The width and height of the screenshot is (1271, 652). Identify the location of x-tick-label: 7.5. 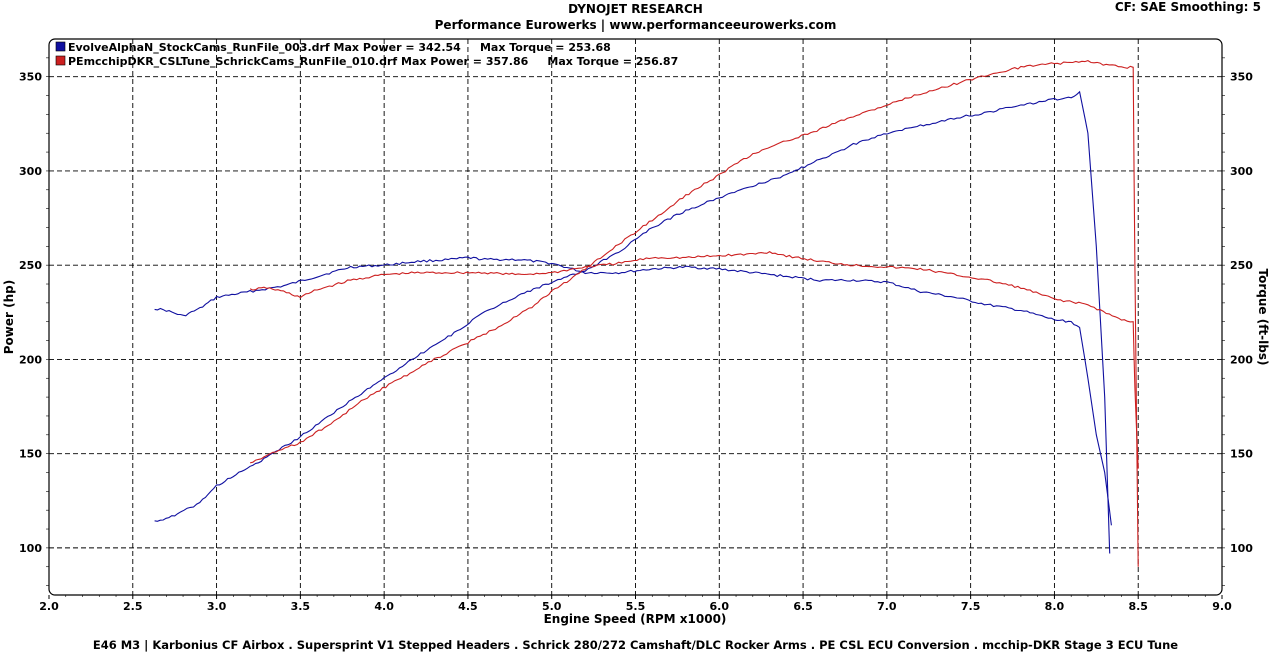
(971, 606).